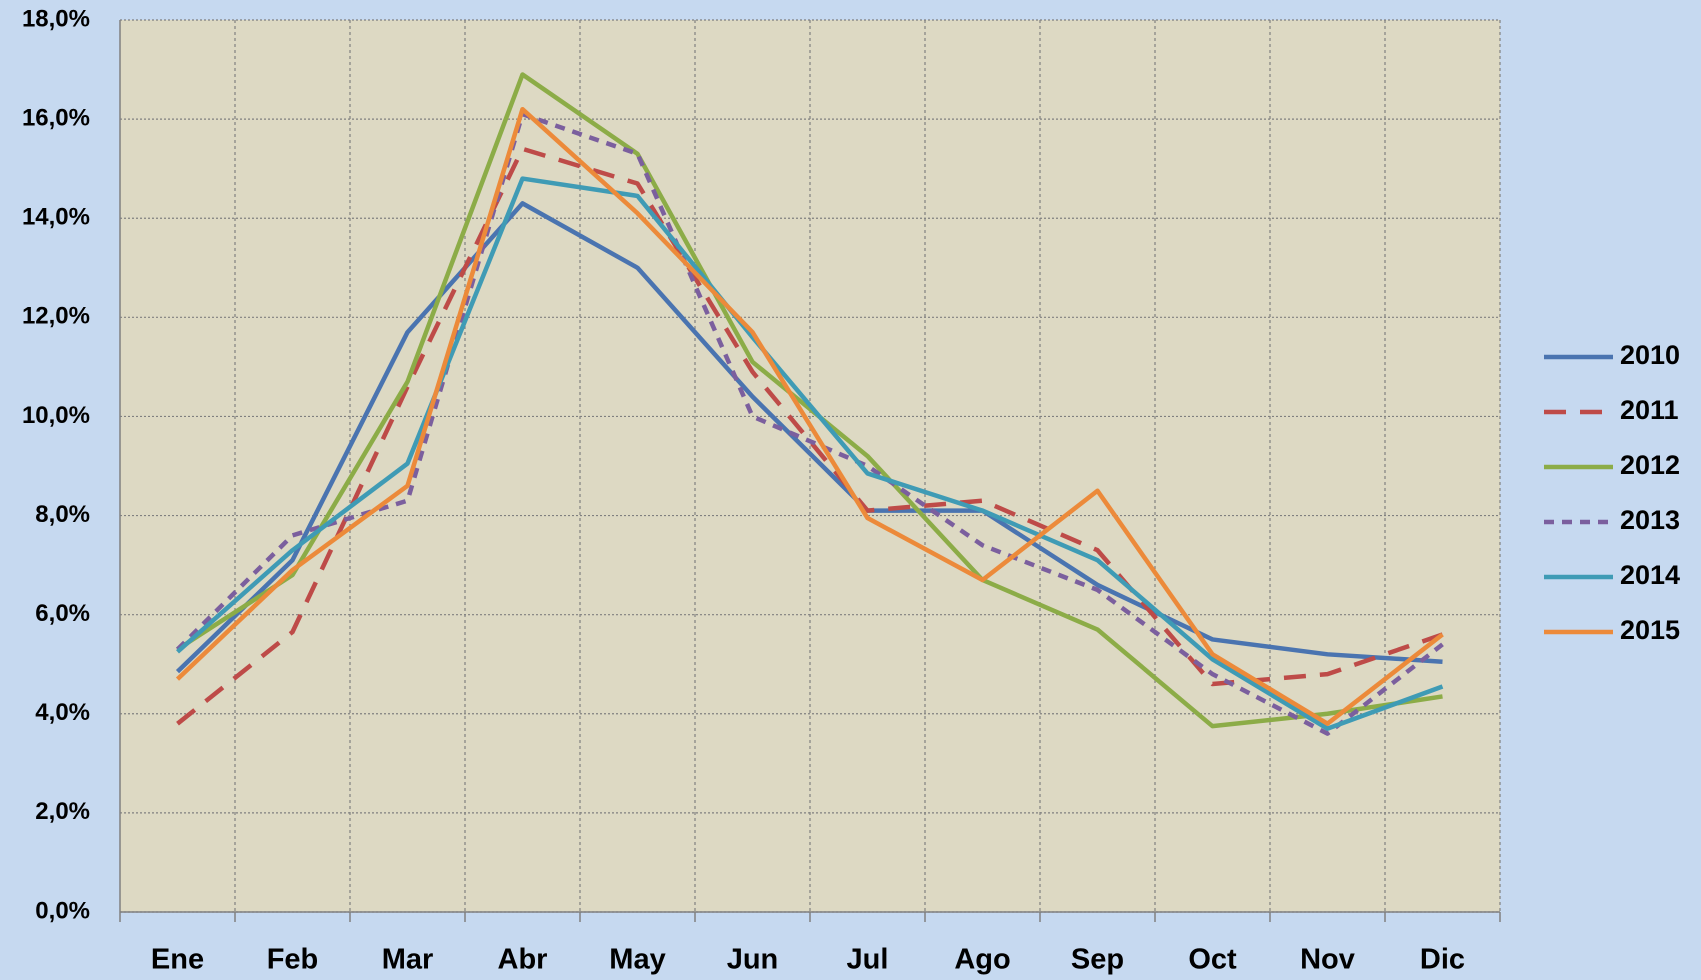 The height and width of the screenshot is (980, 1701). What do you see at coordinates (523, 960) in the screenshot?
I see `x-tick-label: Abr` at bounding box center [523, 960].